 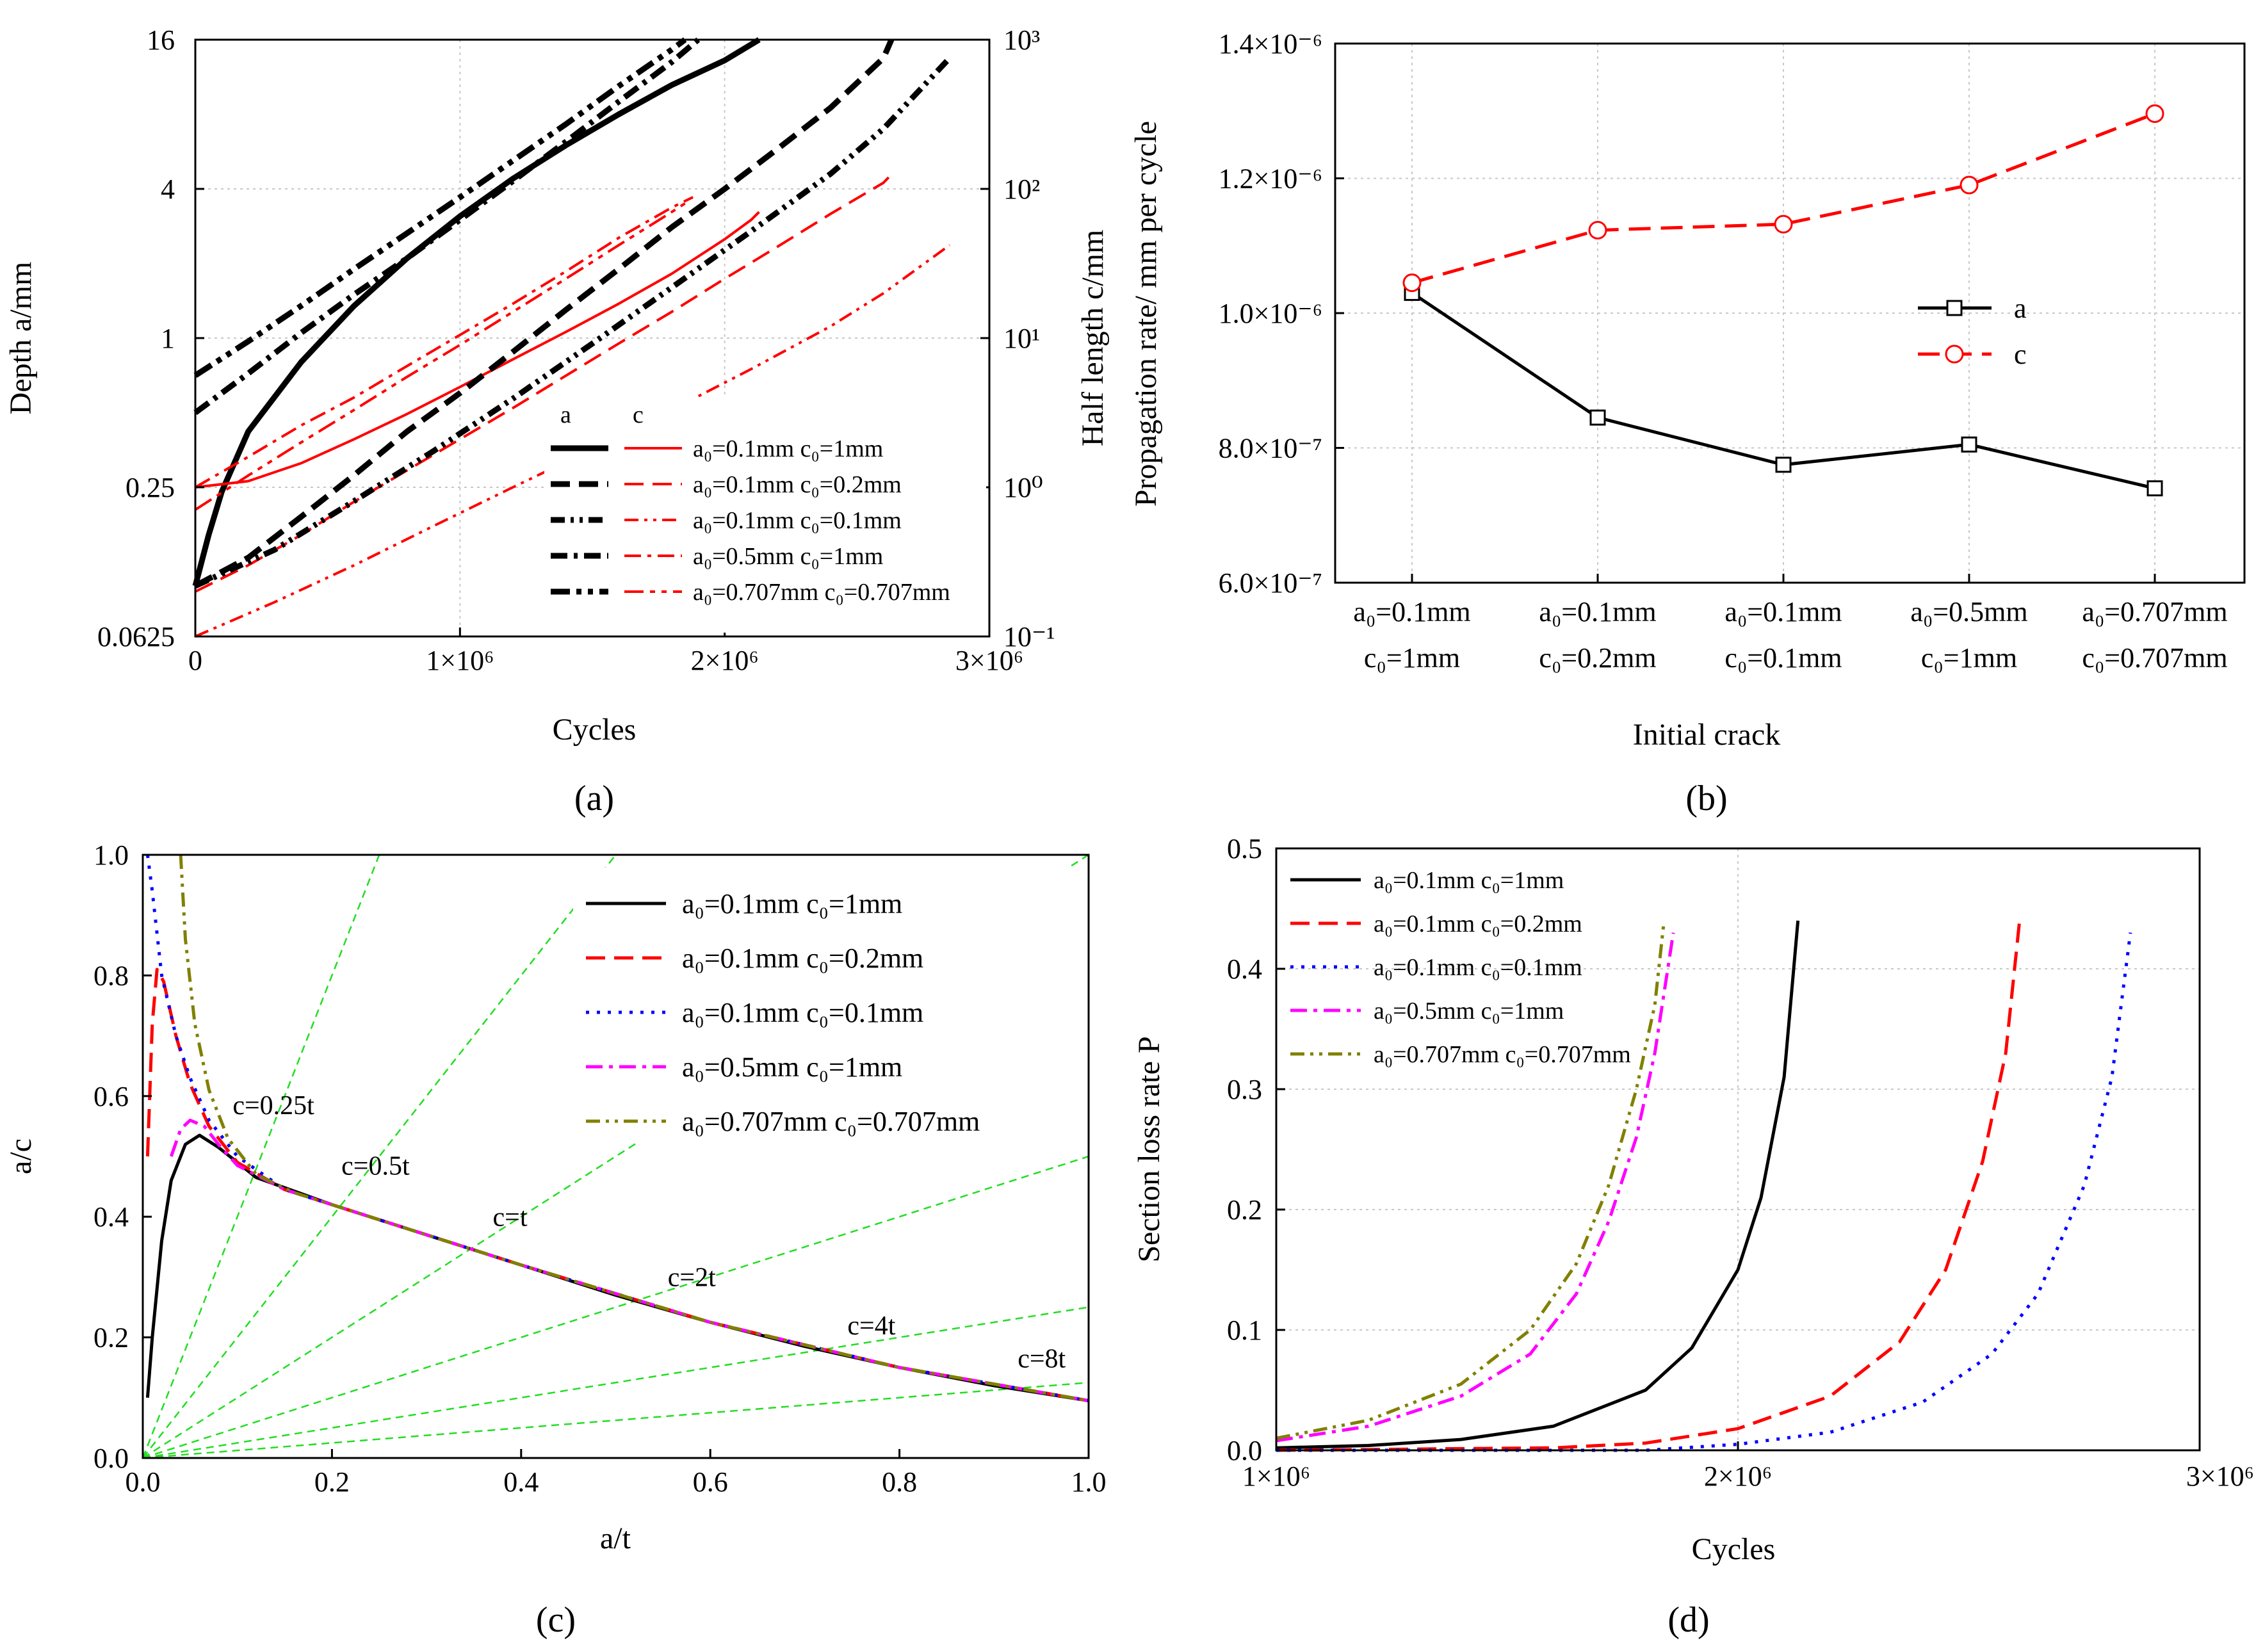 I want to click on panel-b-legend-label: a, so click(x=2020, y=308).